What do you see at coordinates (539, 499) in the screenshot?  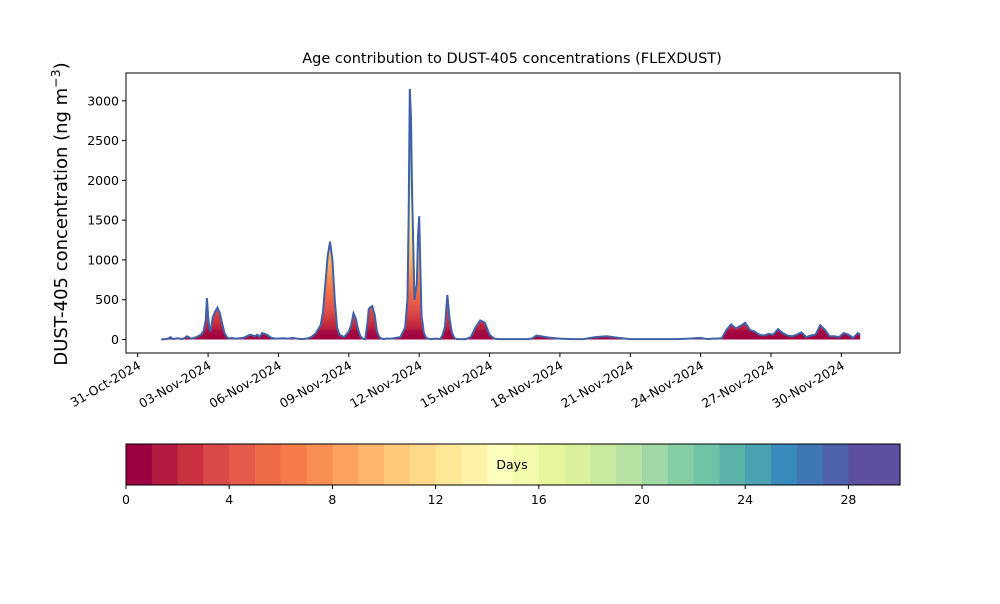 I see `colorbar-tick-label: 16` at bounding box center [539, 499].